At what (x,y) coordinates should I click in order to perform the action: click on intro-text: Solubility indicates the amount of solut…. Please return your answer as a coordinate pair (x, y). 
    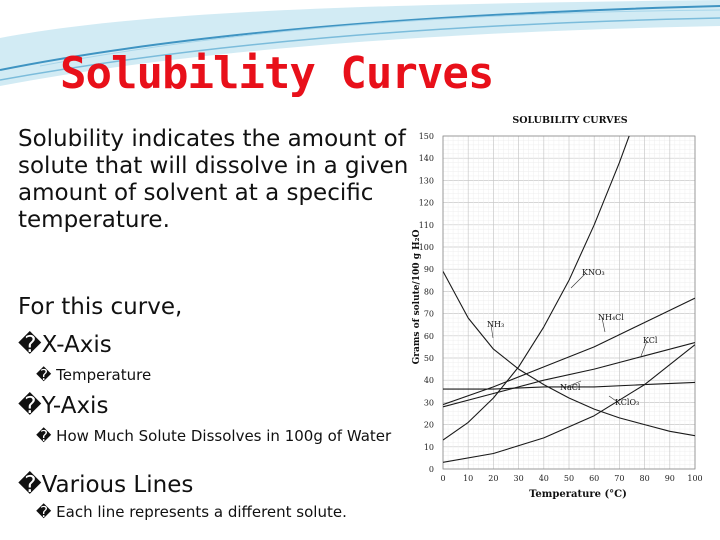
    Looking at the image, I should click on (213, 179).